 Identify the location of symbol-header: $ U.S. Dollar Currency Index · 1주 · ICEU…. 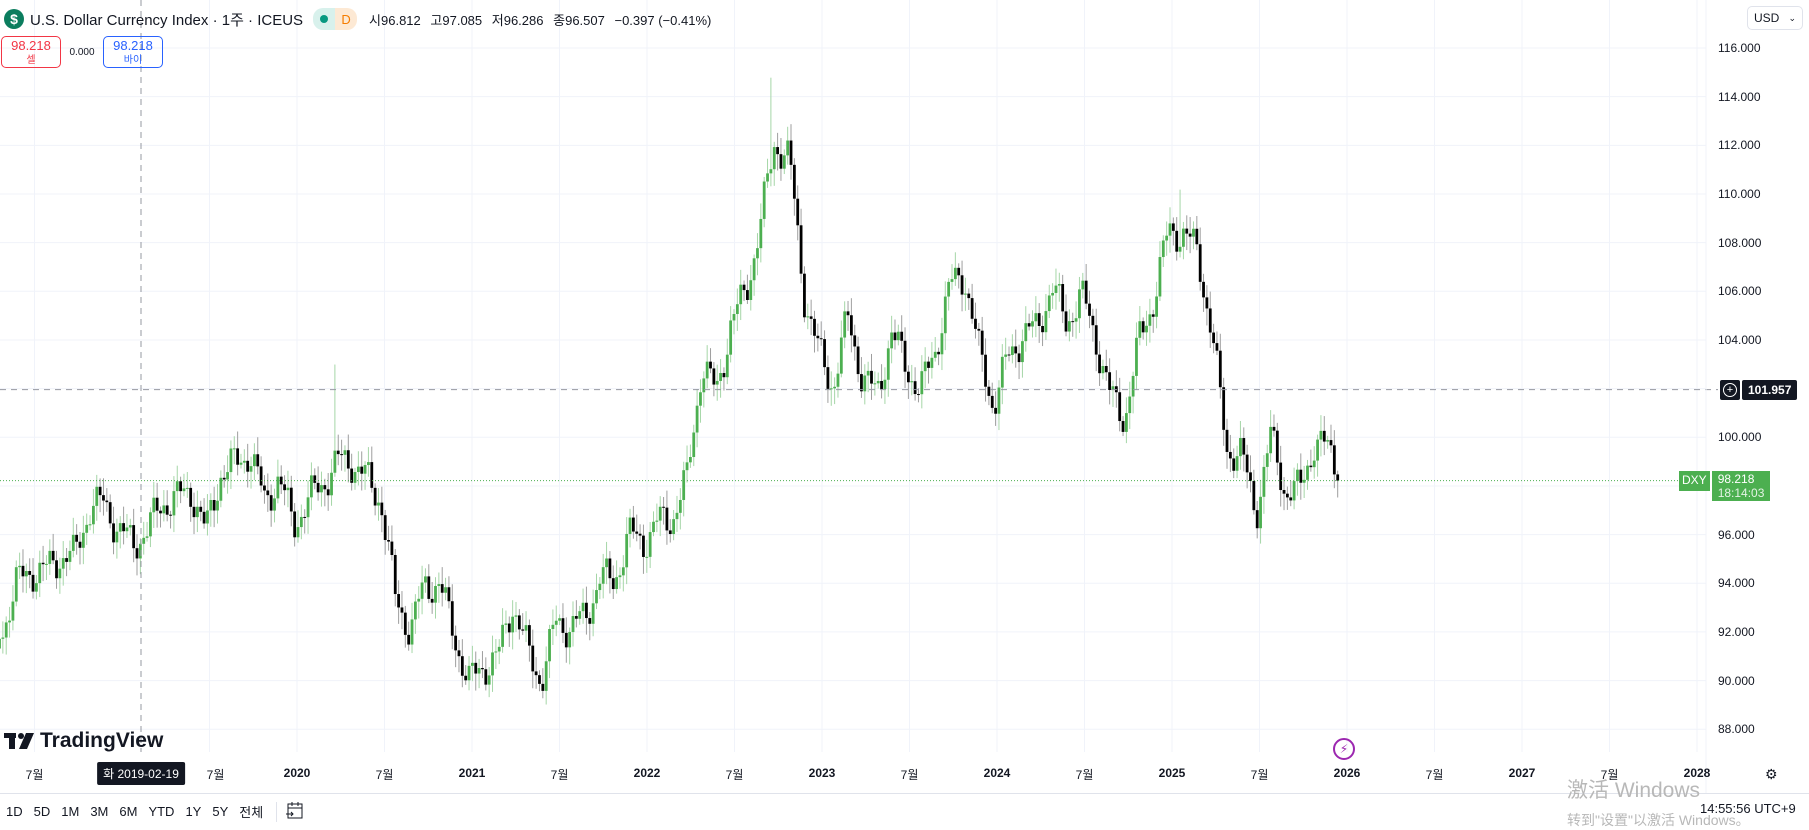
(360, 19).